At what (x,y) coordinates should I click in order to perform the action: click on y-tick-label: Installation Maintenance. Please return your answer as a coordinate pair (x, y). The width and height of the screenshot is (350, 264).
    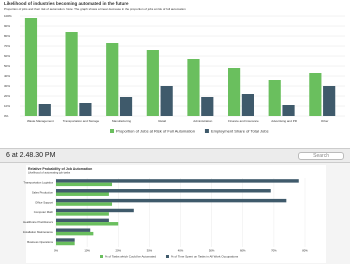
    Looking at the image, I should click on (38, 232).